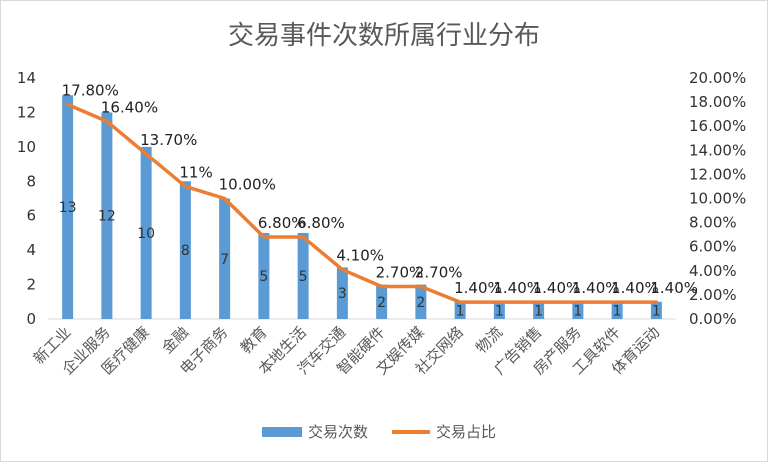 Image resolution: width=768 pixels, height=462 pixels. What do you see at coordinates (26, 112) in the screenshot?
I see `y-left-tick-label: 12` at bounding box center [26, 112].